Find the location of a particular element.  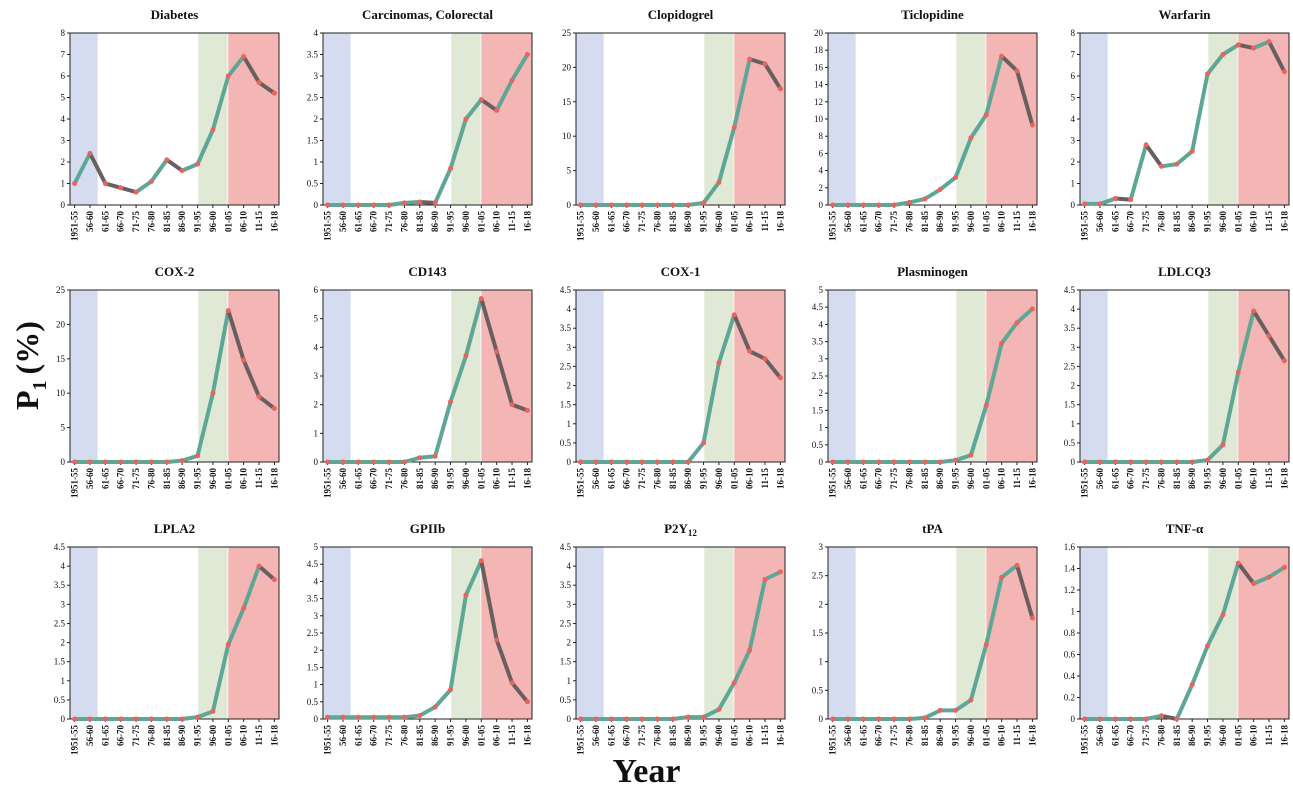

y-tick-label: 2.5 is located at coordinates (1070, 366).